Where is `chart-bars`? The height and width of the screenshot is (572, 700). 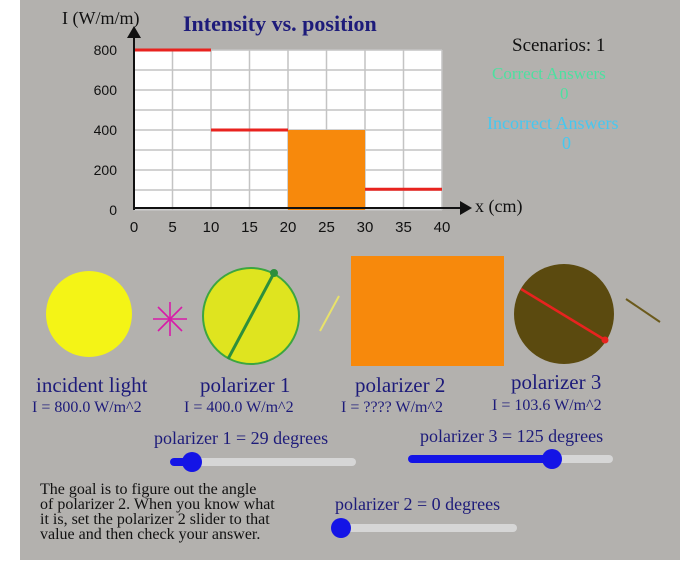 chart-bars is located at coordinates (288, 129).